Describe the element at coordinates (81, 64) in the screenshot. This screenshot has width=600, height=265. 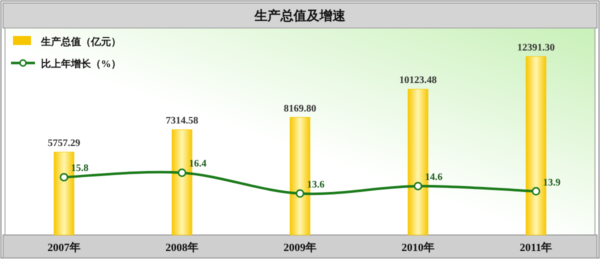
I see `legend-label: 比上年增长（%）` at that location.